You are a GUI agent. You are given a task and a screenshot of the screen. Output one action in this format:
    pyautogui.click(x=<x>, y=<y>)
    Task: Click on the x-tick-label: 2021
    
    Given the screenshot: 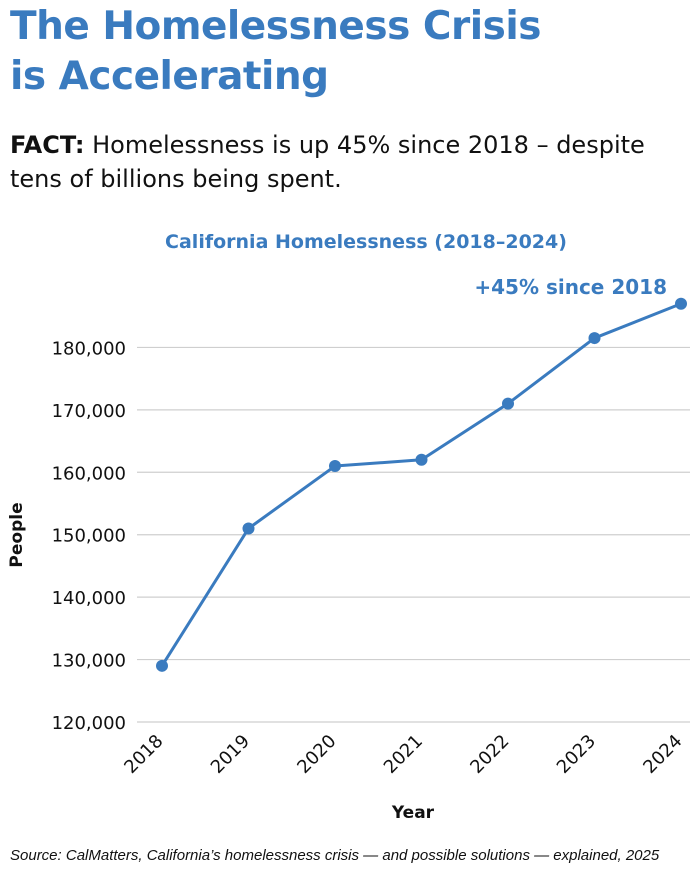 What is the action you would take?
    pyautogui.click(x=403, y=754)
    